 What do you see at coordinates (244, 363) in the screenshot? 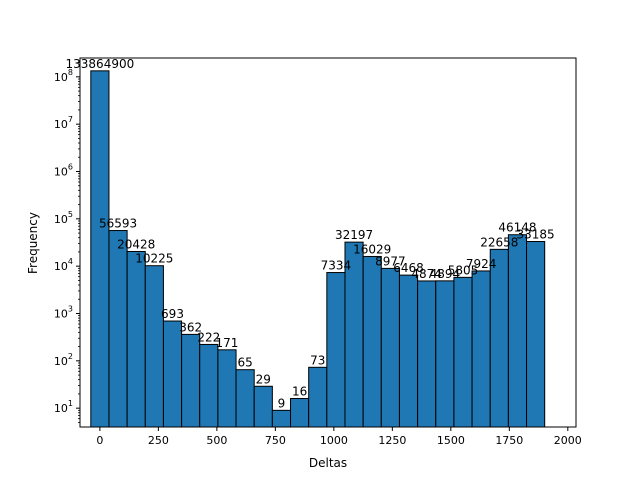
I see `bar-value-label: 65` at bounding box center [244, 363].